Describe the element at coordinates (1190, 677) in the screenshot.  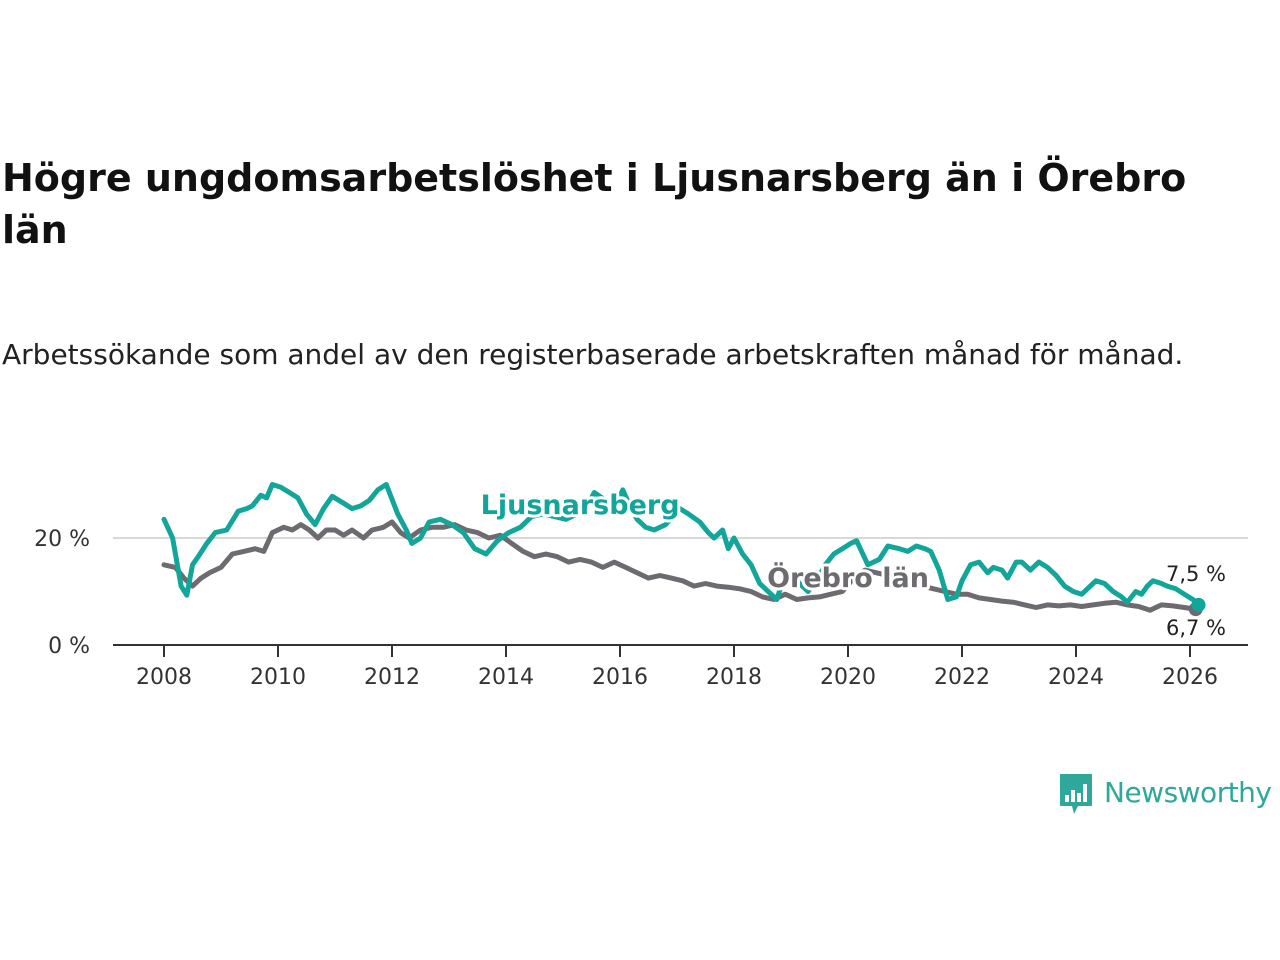
I see `x-tick-label: 2026` at that location.